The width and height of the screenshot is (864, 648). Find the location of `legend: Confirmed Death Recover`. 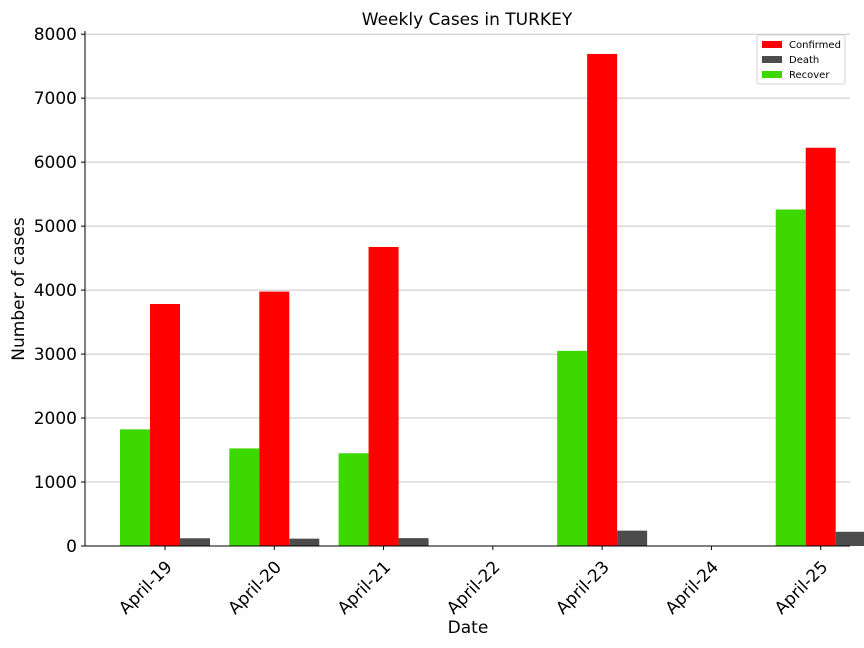

legend: Confirmed Death Recover is located at coordinates (801, 59).